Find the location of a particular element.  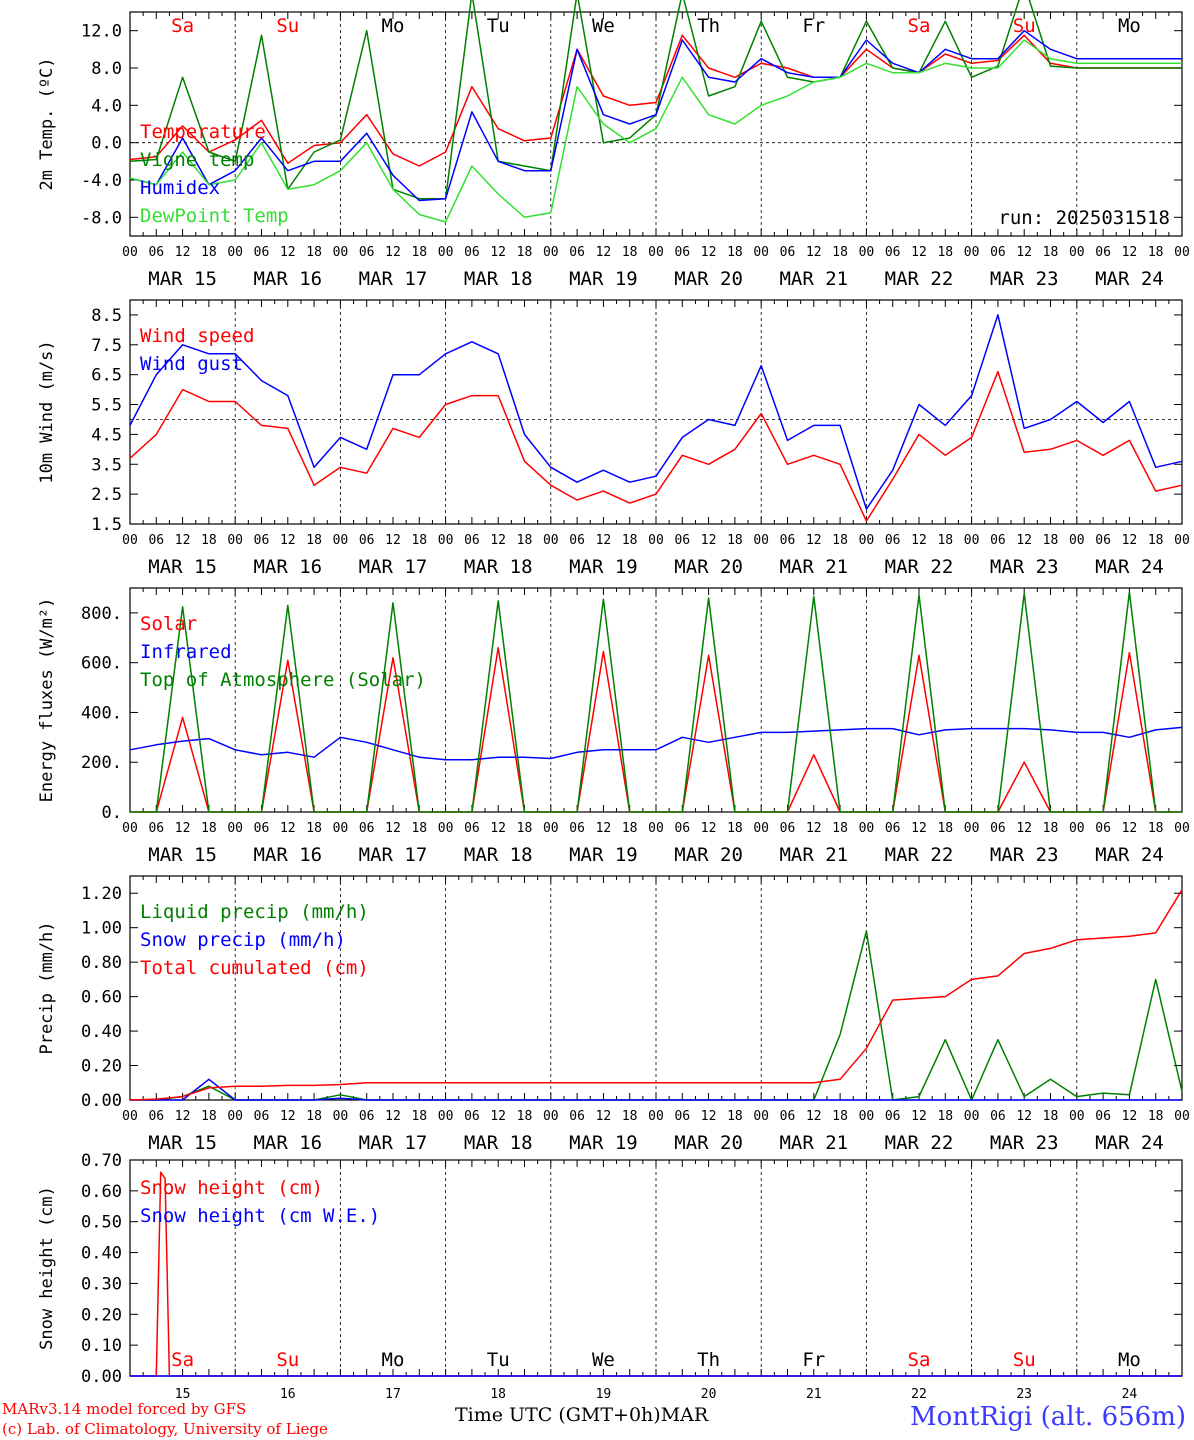

day-of-week-label: Th is located at coordinates (708, 1360).